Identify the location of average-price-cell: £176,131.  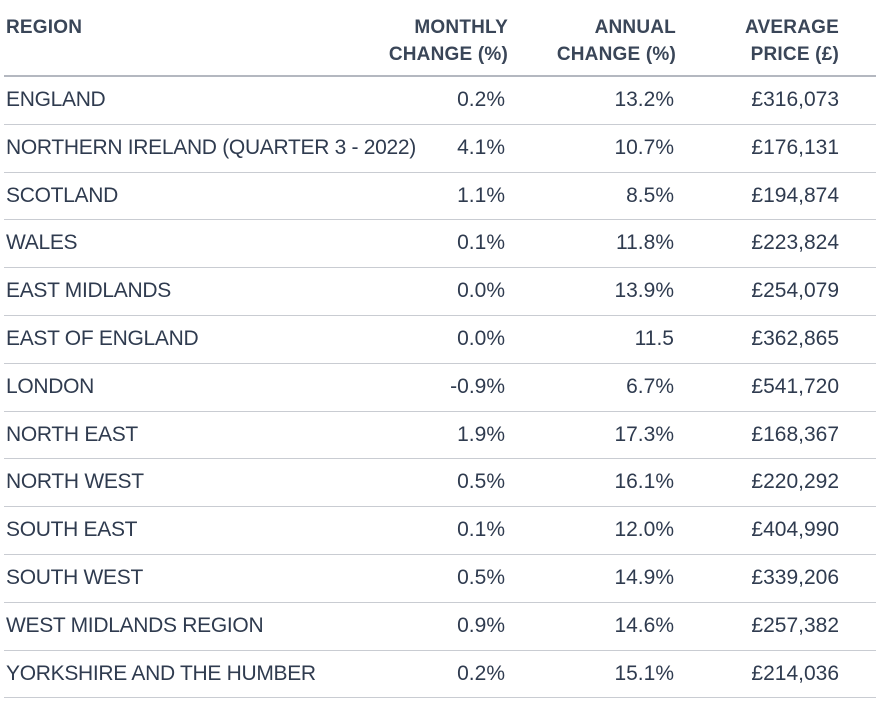
(795, 147).